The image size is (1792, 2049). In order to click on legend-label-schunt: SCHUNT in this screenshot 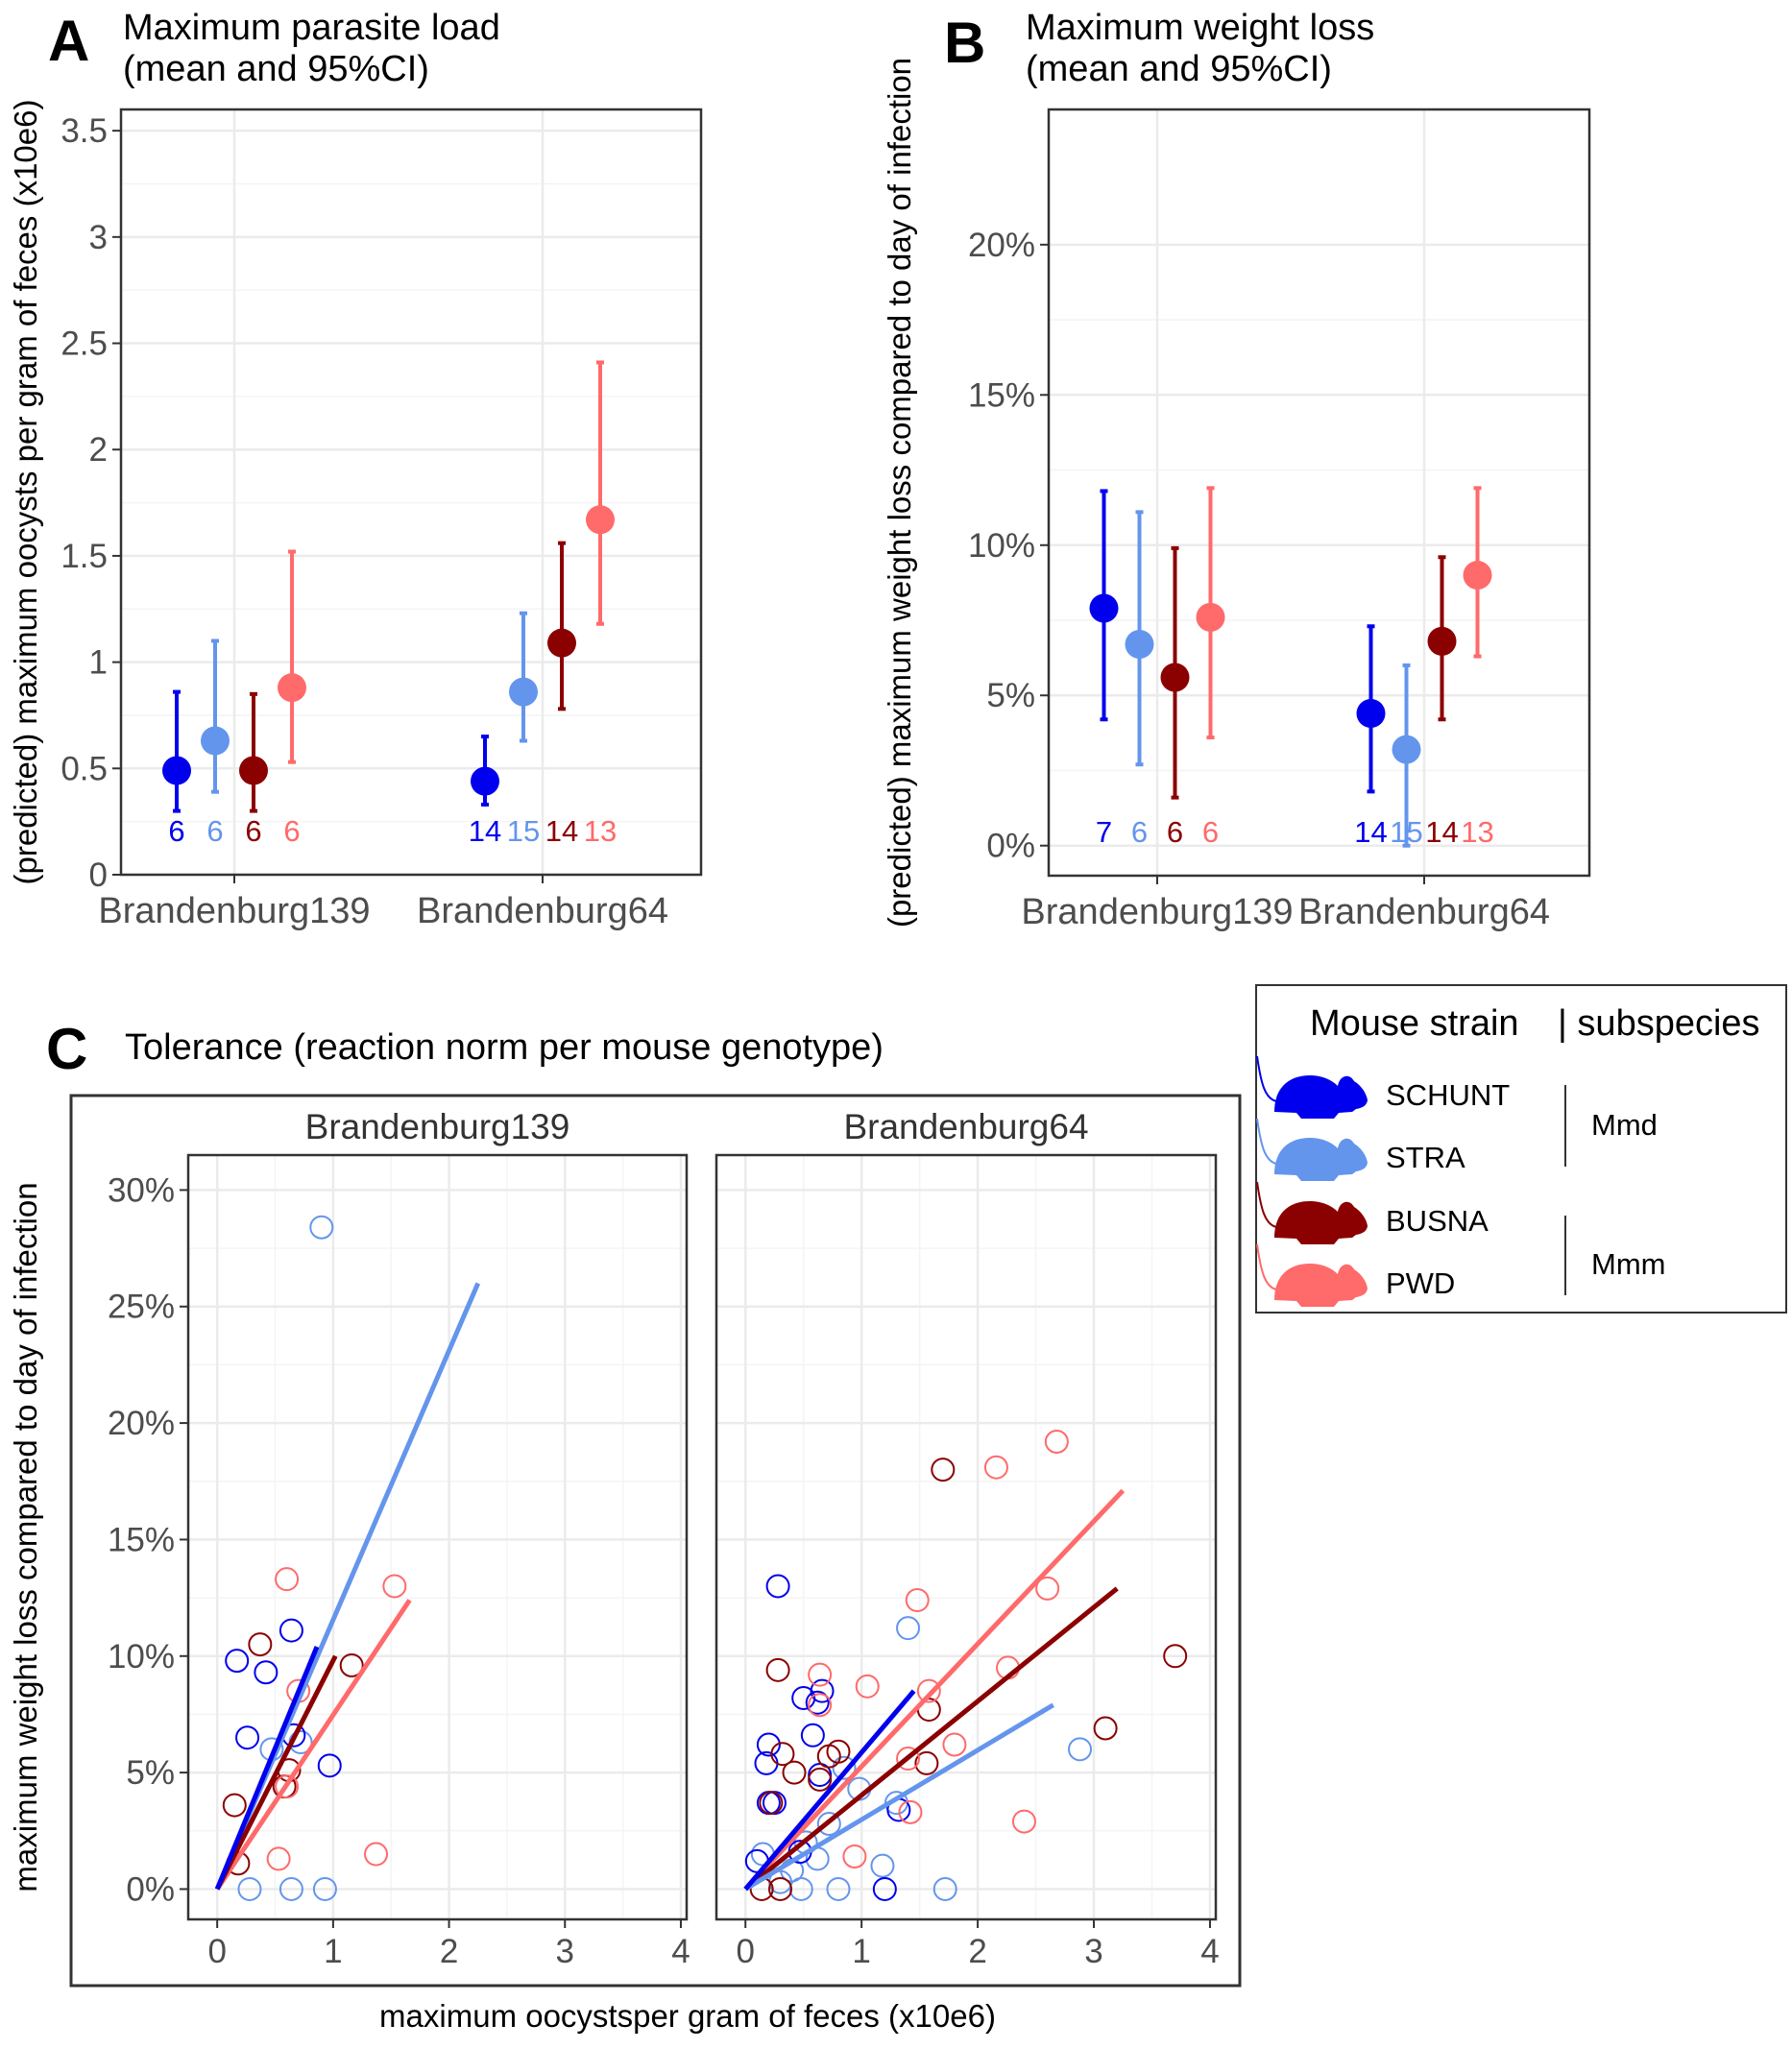, I will do `click(1448, 1095)`.